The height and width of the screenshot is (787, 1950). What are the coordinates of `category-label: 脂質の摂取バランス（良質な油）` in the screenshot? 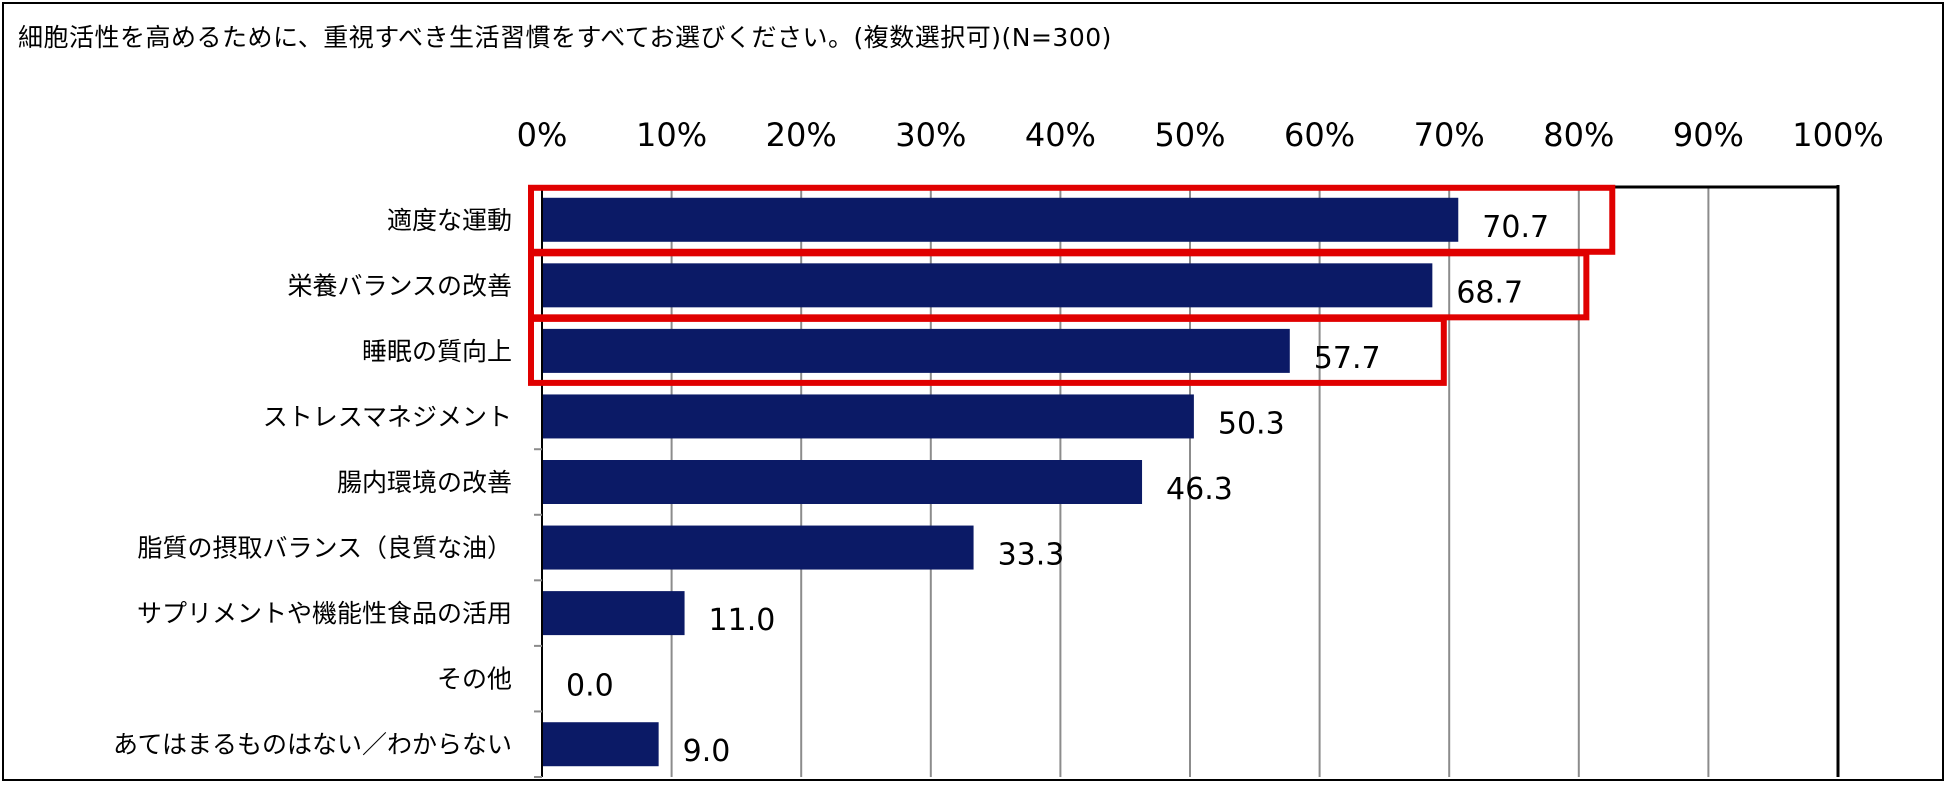 It's located at (324, 548).